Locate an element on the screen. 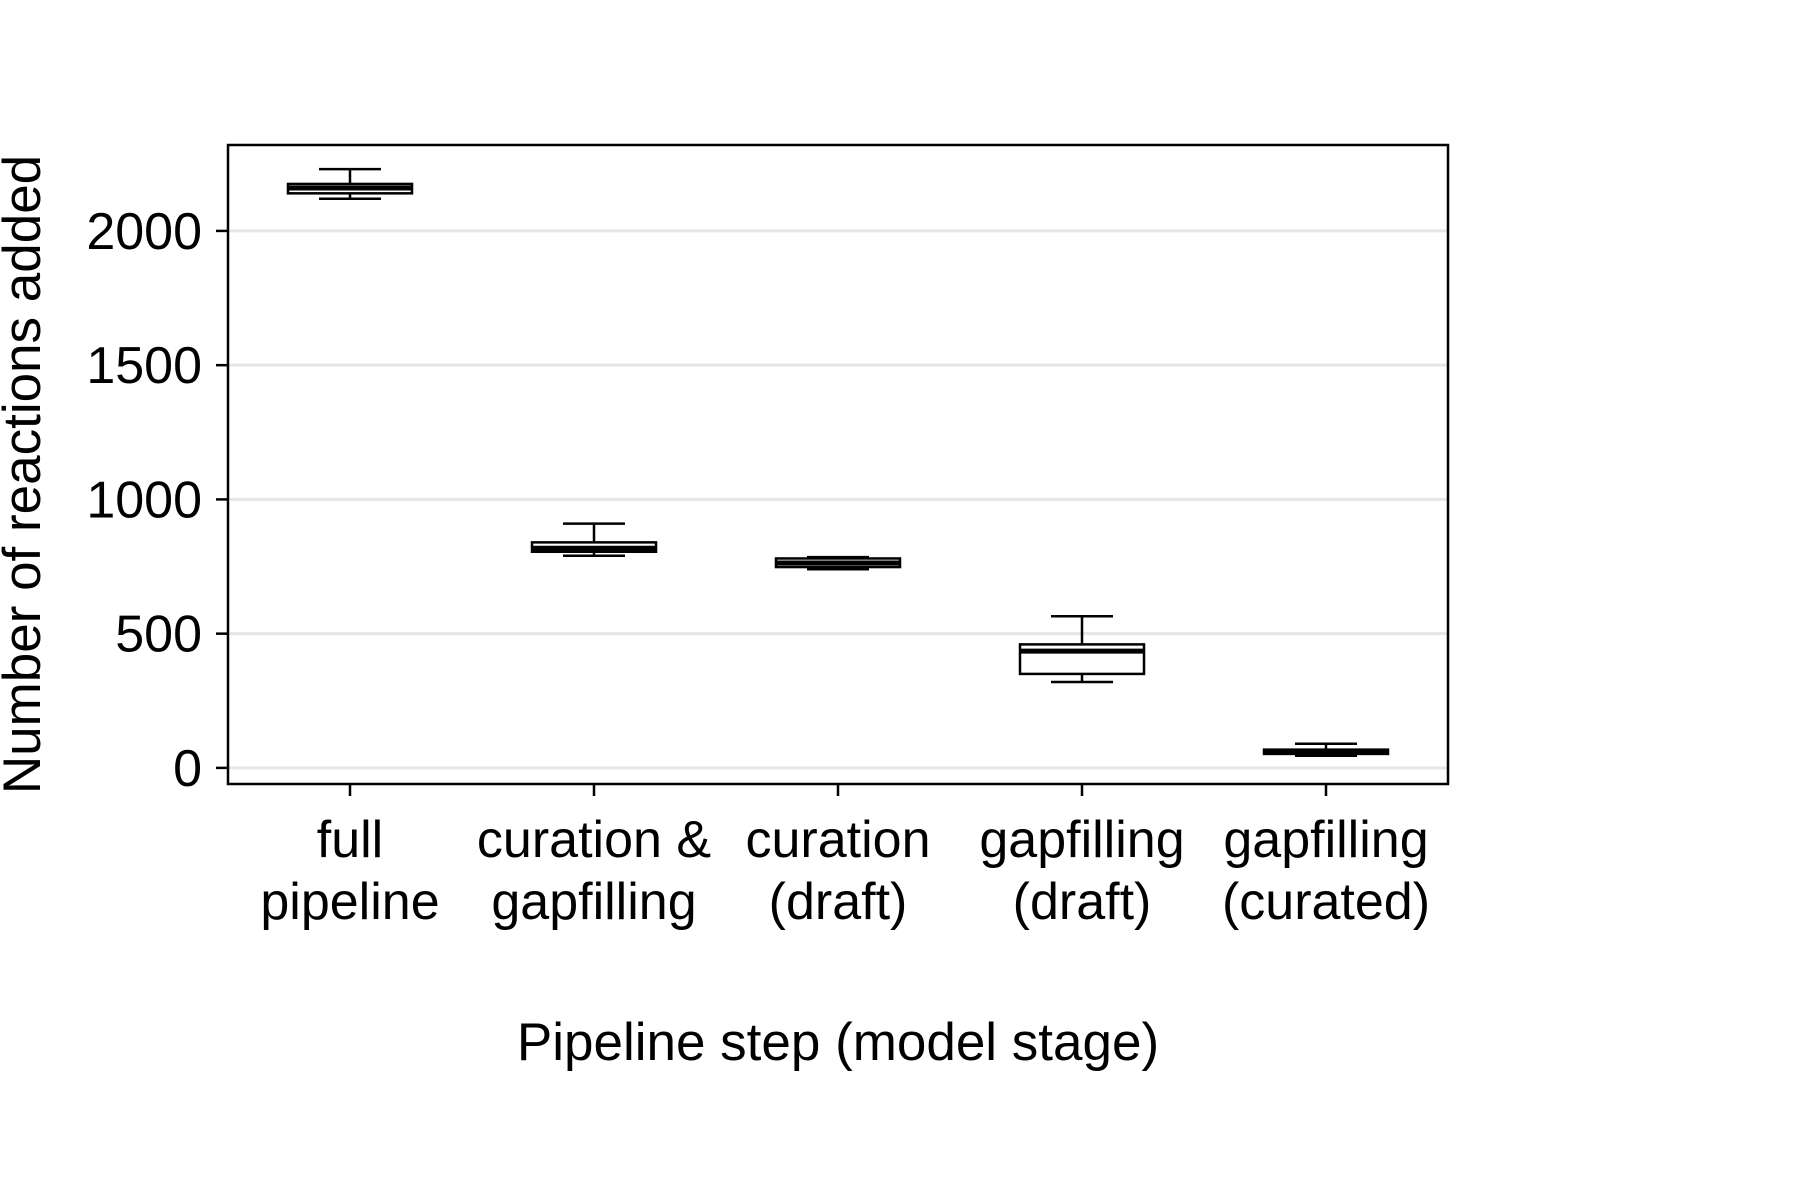 This screenshot has width=1800, height=1200. y-tick-label: 0 is located at coordinates (187, 769).